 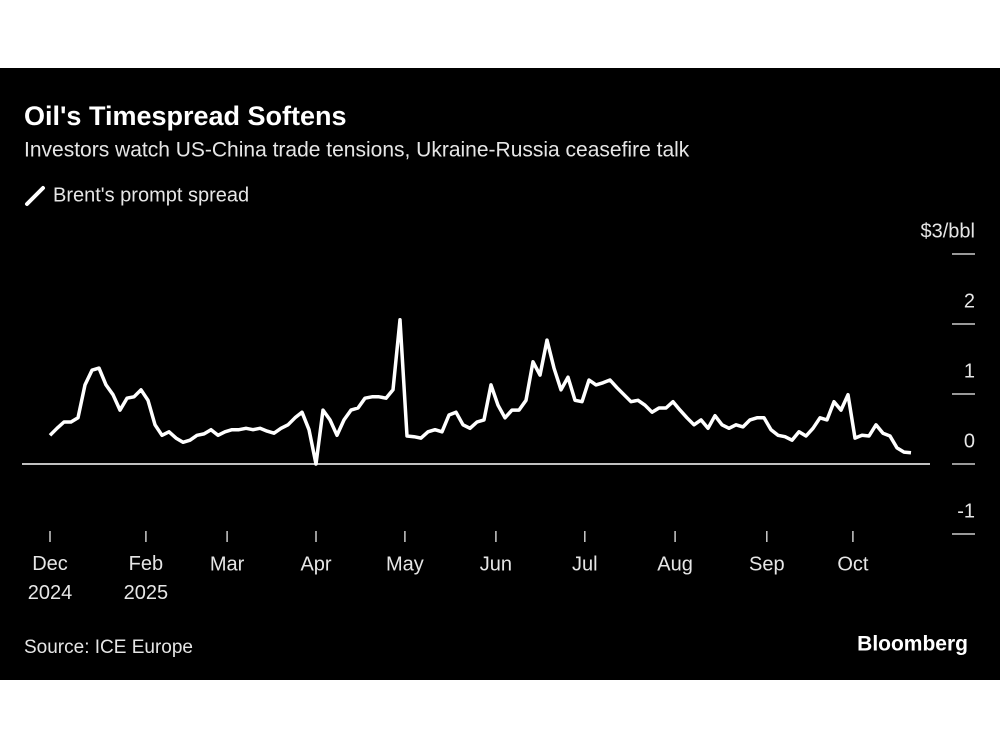 I want to click on y-tick-label: 2, so click(x=969, y=301).